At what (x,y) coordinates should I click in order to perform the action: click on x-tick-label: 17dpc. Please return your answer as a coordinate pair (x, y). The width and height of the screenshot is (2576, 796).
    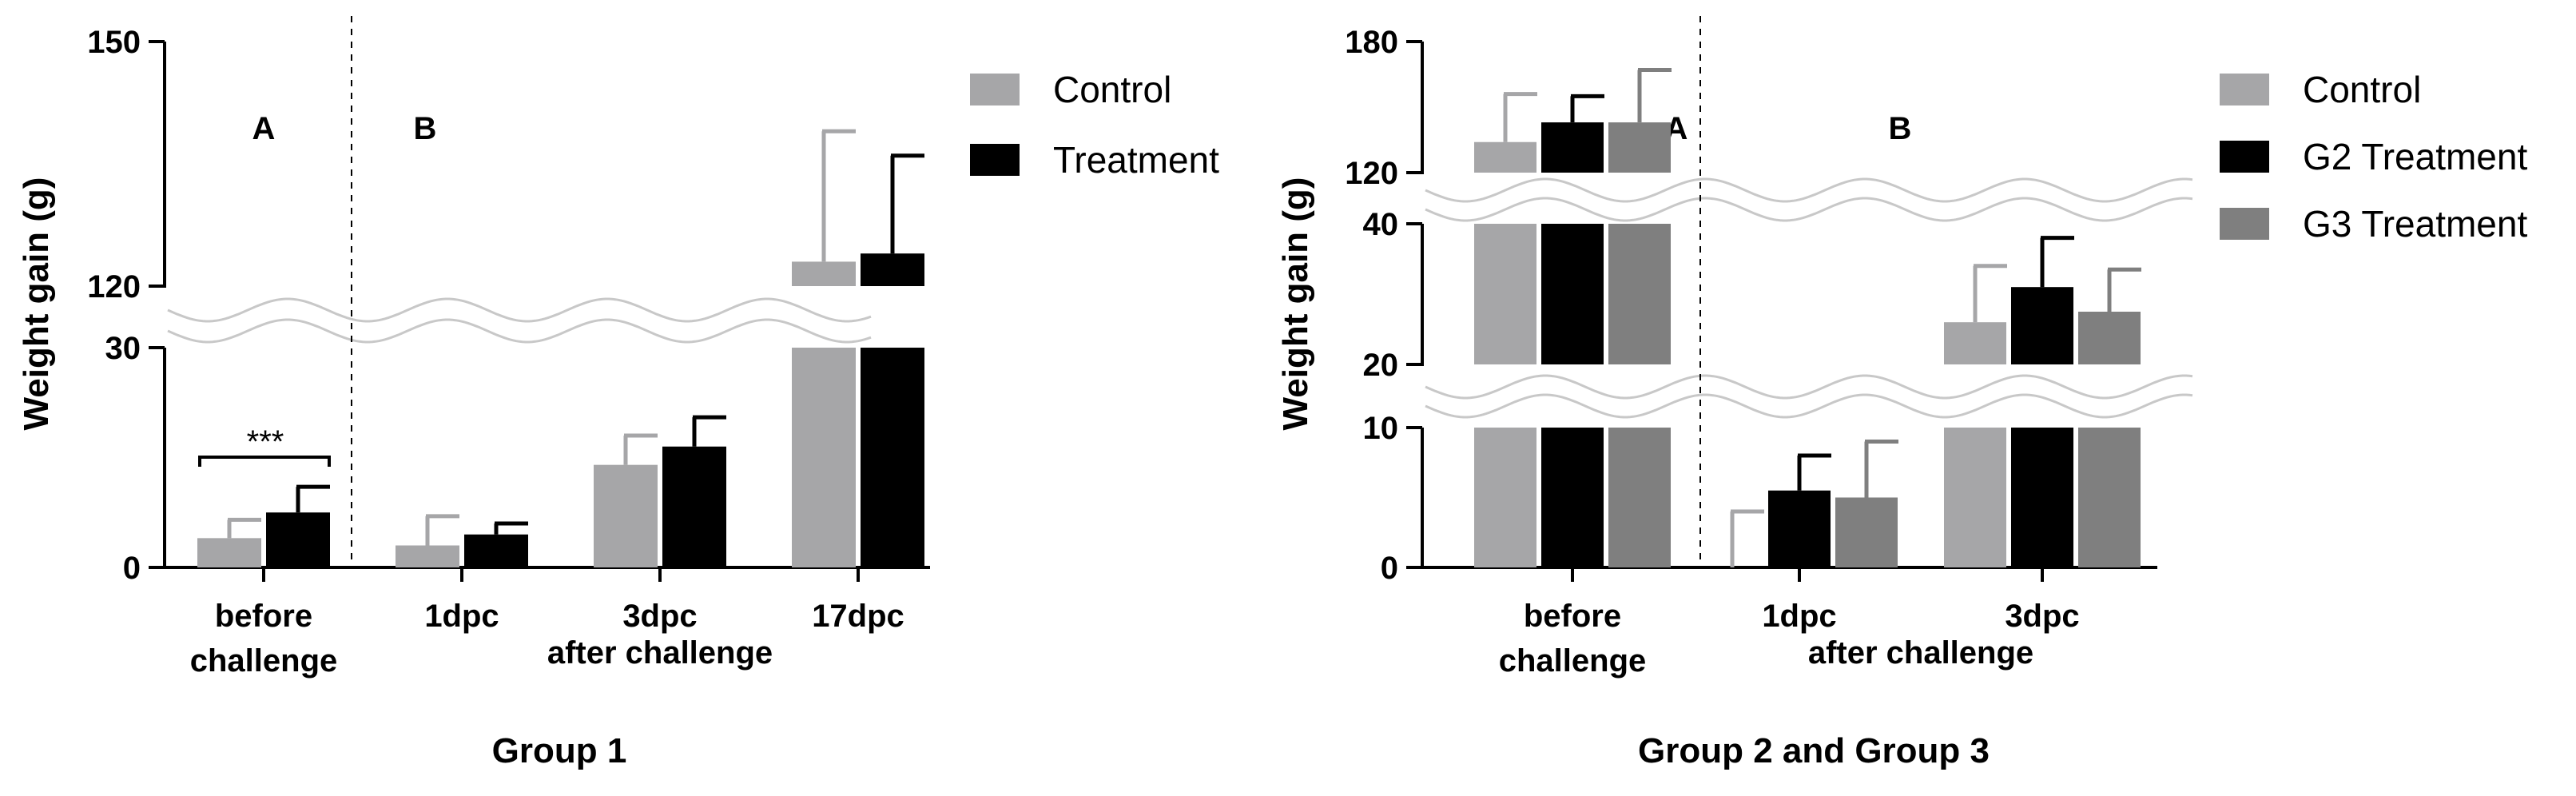
    Looking at the image, I should click on (858, 616).